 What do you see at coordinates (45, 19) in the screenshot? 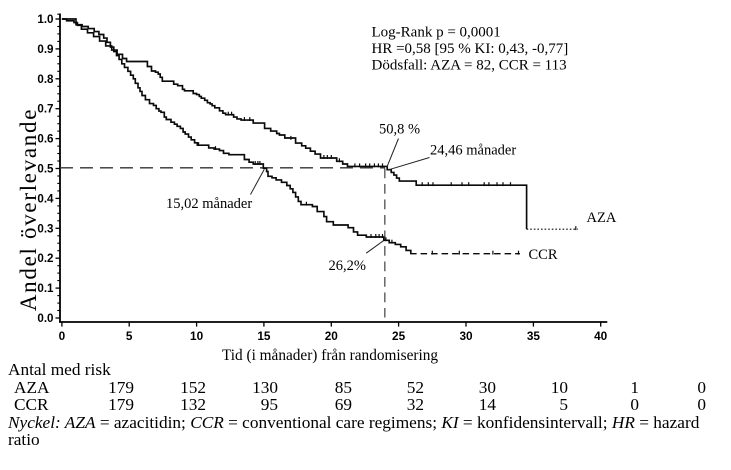
I see `svg-text: 1.0` at bounding box center [45, 19].